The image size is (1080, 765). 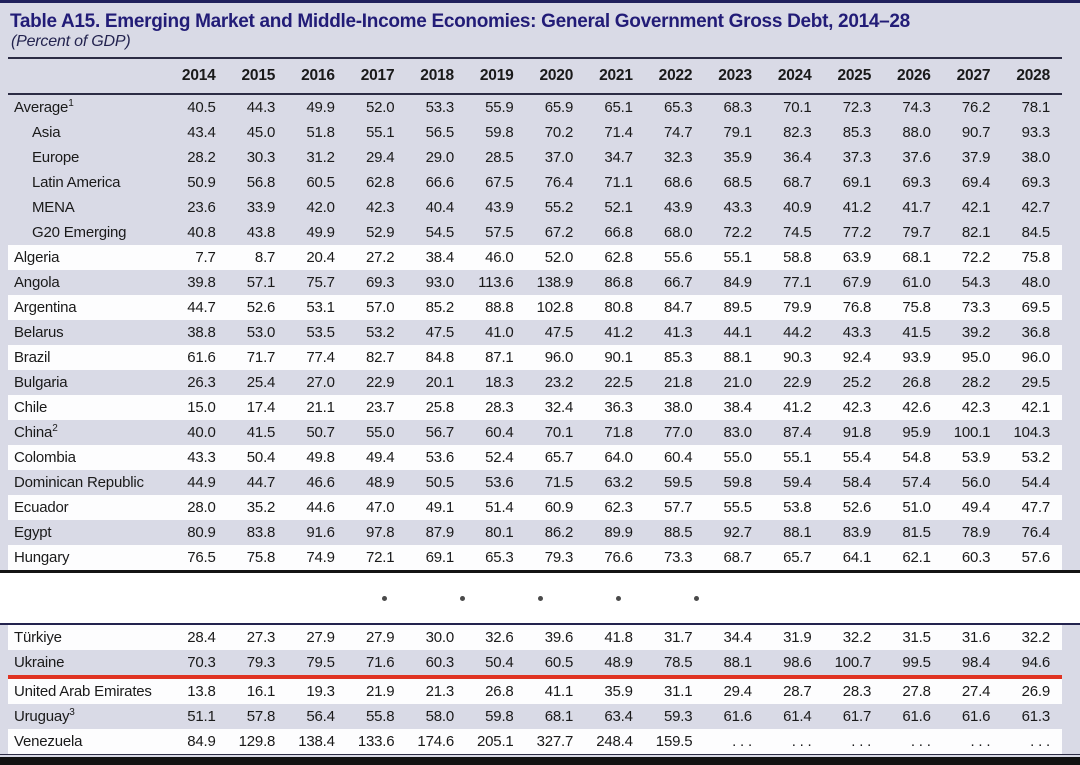 I want to click on value-cell: 133.6, so click(x=376, y=741).